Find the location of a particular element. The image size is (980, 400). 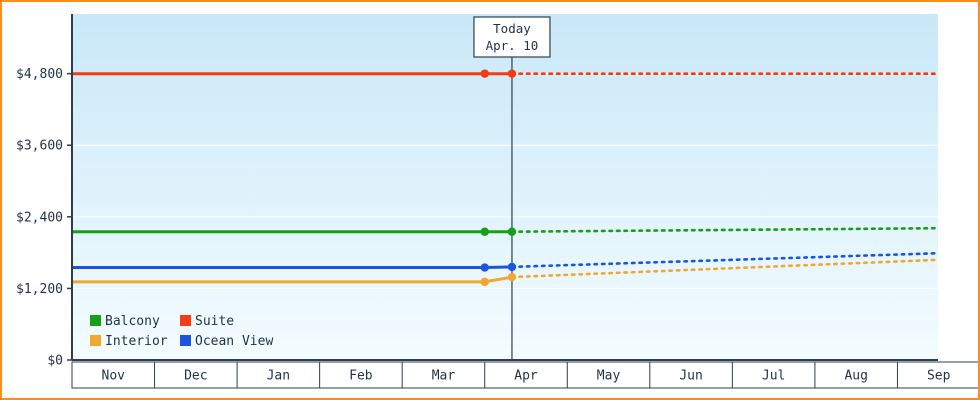

y-tick-label: $2,400 is located at coordinates (39, 217).